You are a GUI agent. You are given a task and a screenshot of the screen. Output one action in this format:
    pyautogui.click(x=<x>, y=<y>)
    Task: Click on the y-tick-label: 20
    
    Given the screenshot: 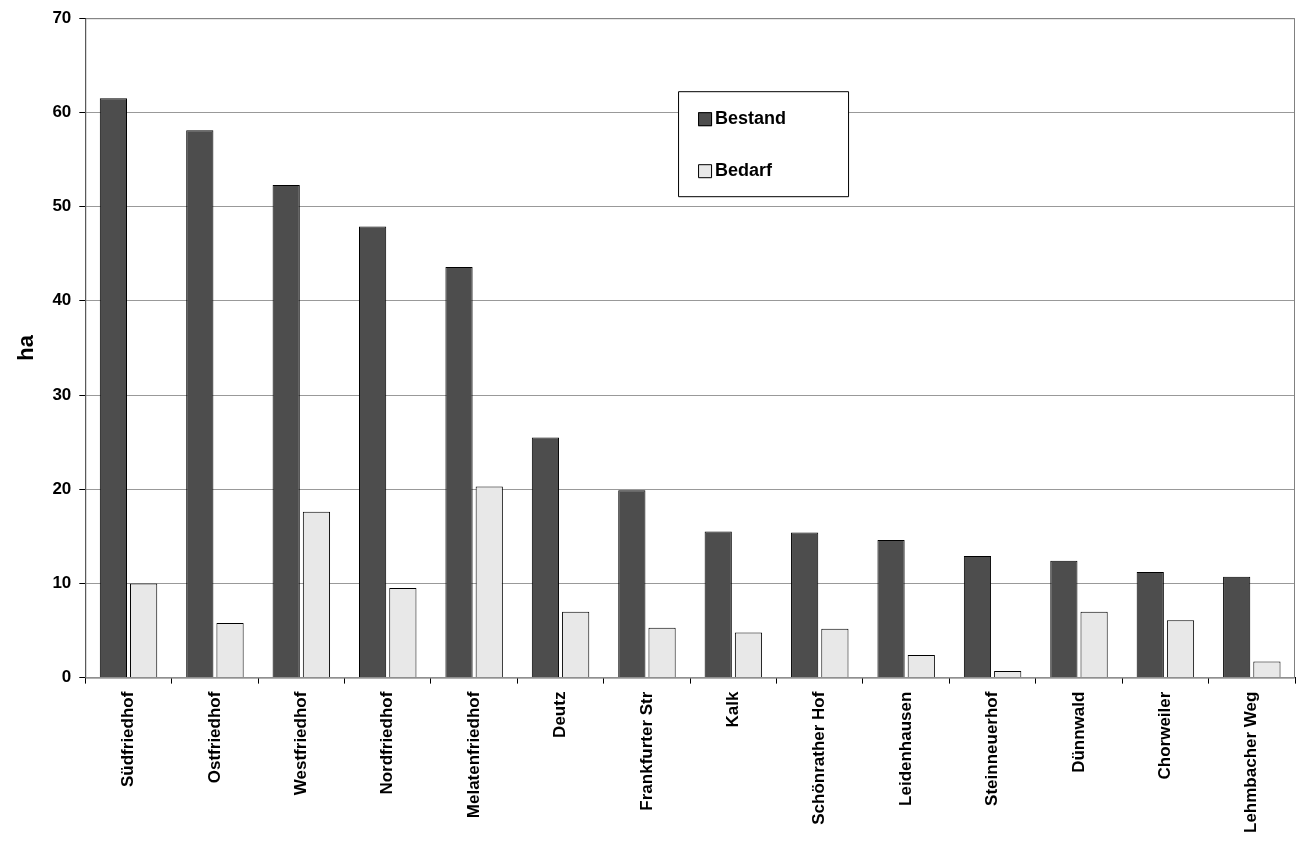 What is the action you would take?
    pyautogui.click(x=62, y=488)
    